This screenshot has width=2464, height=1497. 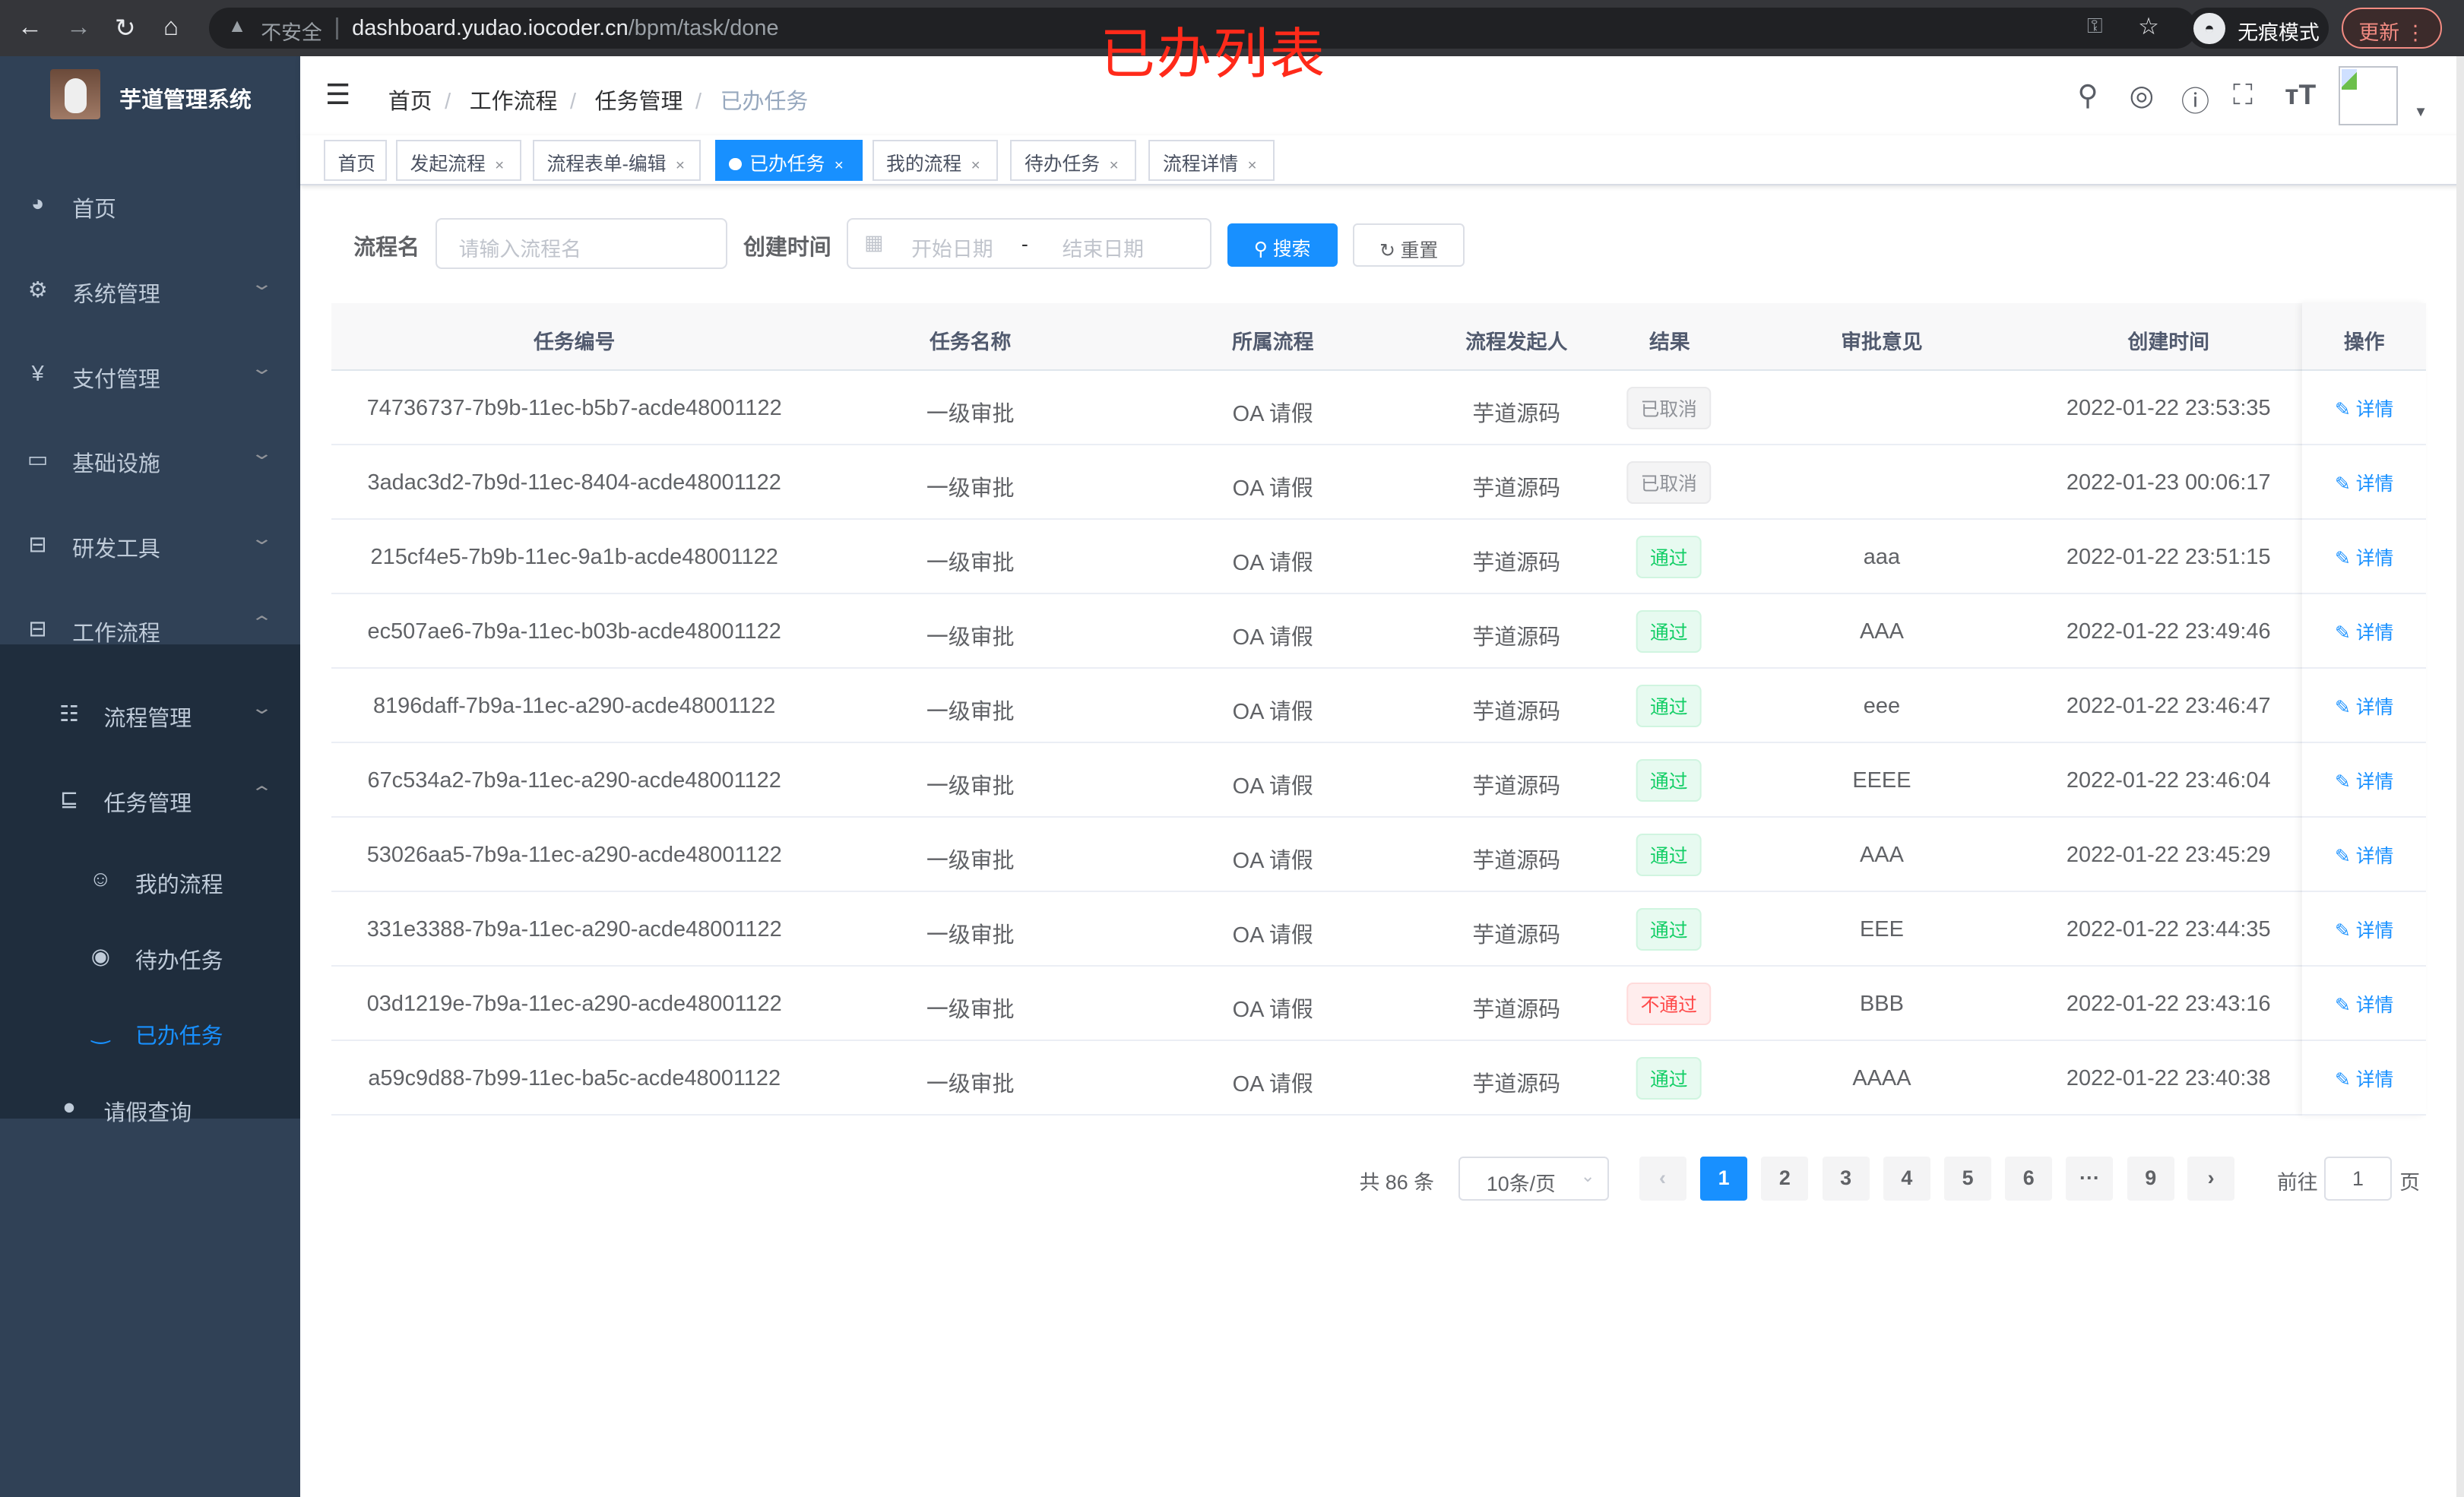 What do you see at coordinates (2301, 94) in the screenshot?
I see `font-size-icon: тT` at bounding box center [2301, 94].